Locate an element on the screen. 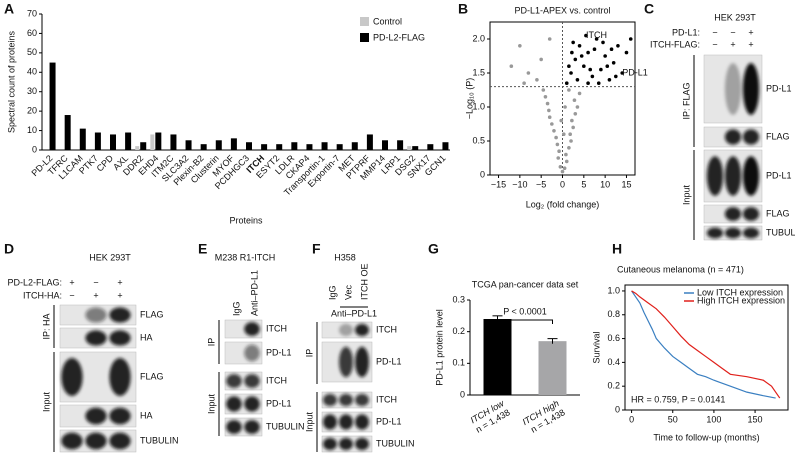 This screenshot has height=466, width=795. y-tick-label: 1.5 is located at coordinates (478, 72).